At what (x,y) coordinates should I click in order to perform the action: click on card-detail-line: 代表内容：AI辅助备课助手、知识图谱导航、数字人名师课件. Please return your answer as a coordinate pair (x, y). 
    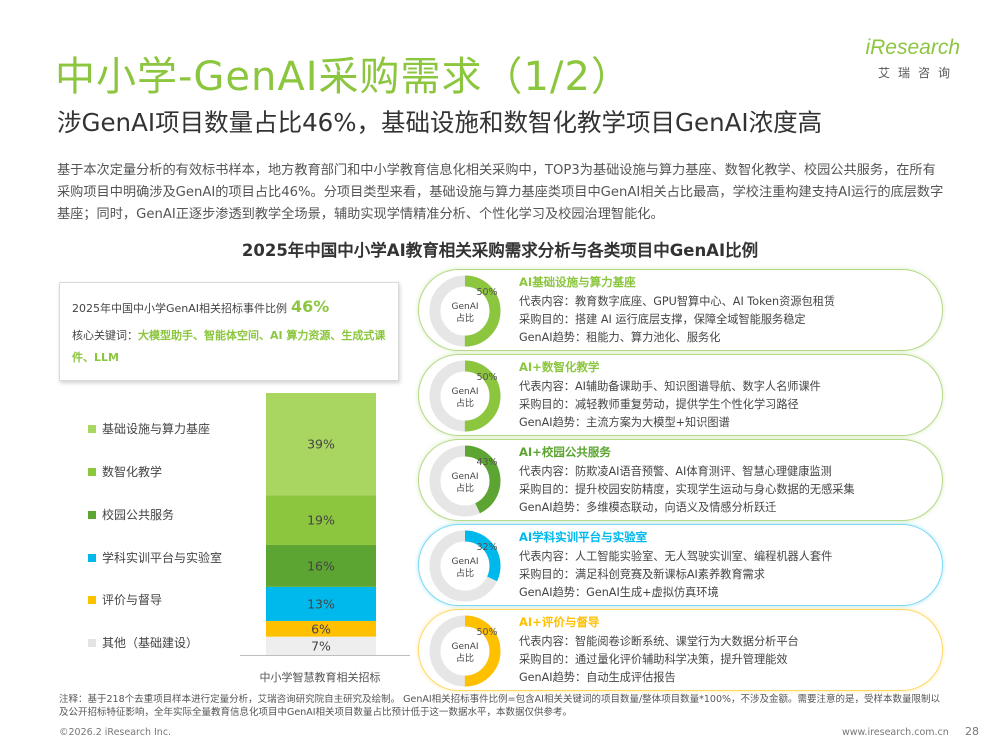
    Looking at the image, I should click on (670, 386).